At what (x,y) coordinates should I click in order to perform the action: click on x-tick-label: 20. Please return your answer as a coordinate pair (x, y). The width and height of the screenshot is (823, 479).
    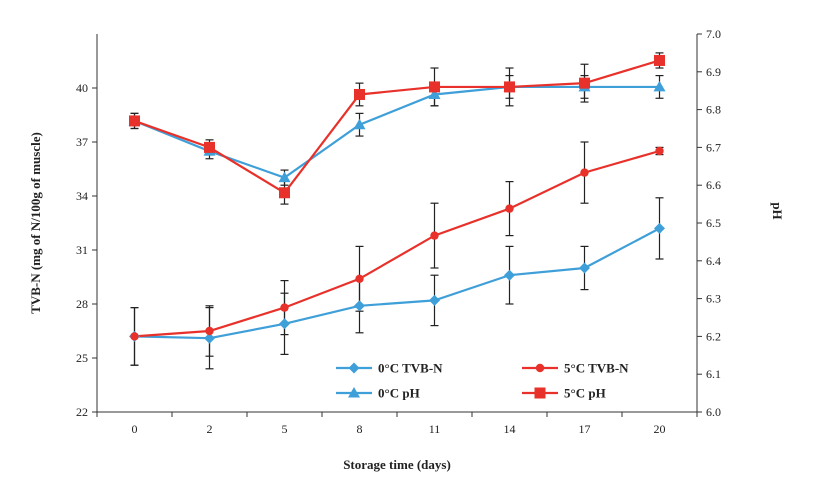
    Looking at the image, I should click on (660, 429).